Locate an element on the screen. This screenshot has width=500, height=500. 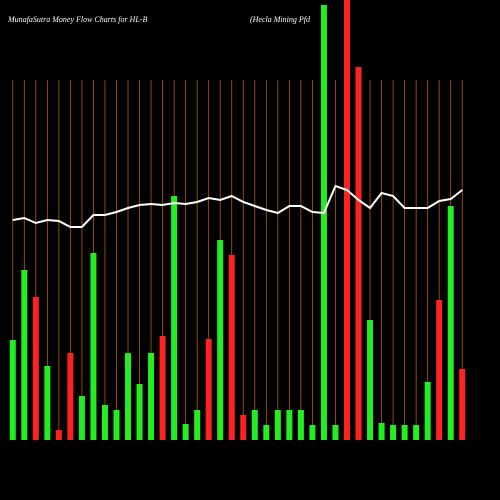
chart-title: MunafaSutra Money Flow Charts for HL-B is located at coordinates (77, 19).